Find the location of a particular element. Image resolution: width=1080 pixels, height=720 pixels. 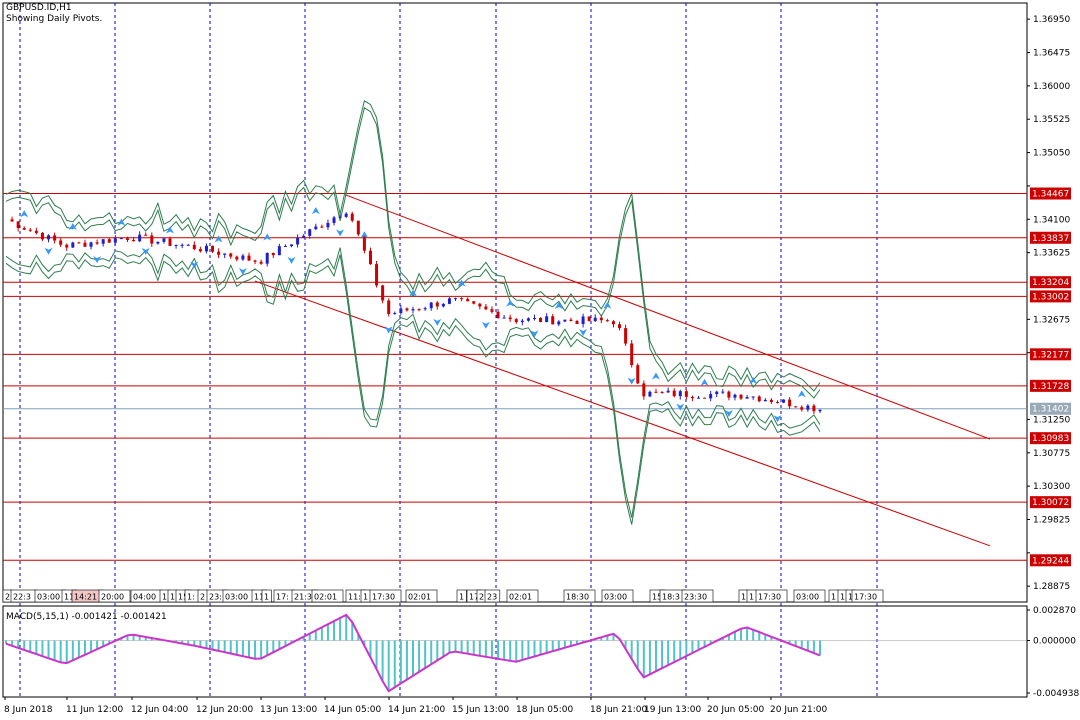

session-label: 15 is located at coordinates (183, 597).